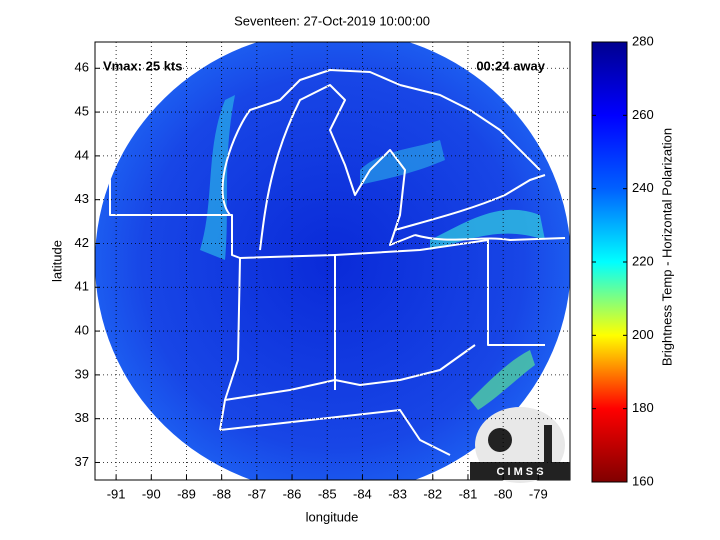  I want to click on x-tick-label: -81, so click(468, 493).